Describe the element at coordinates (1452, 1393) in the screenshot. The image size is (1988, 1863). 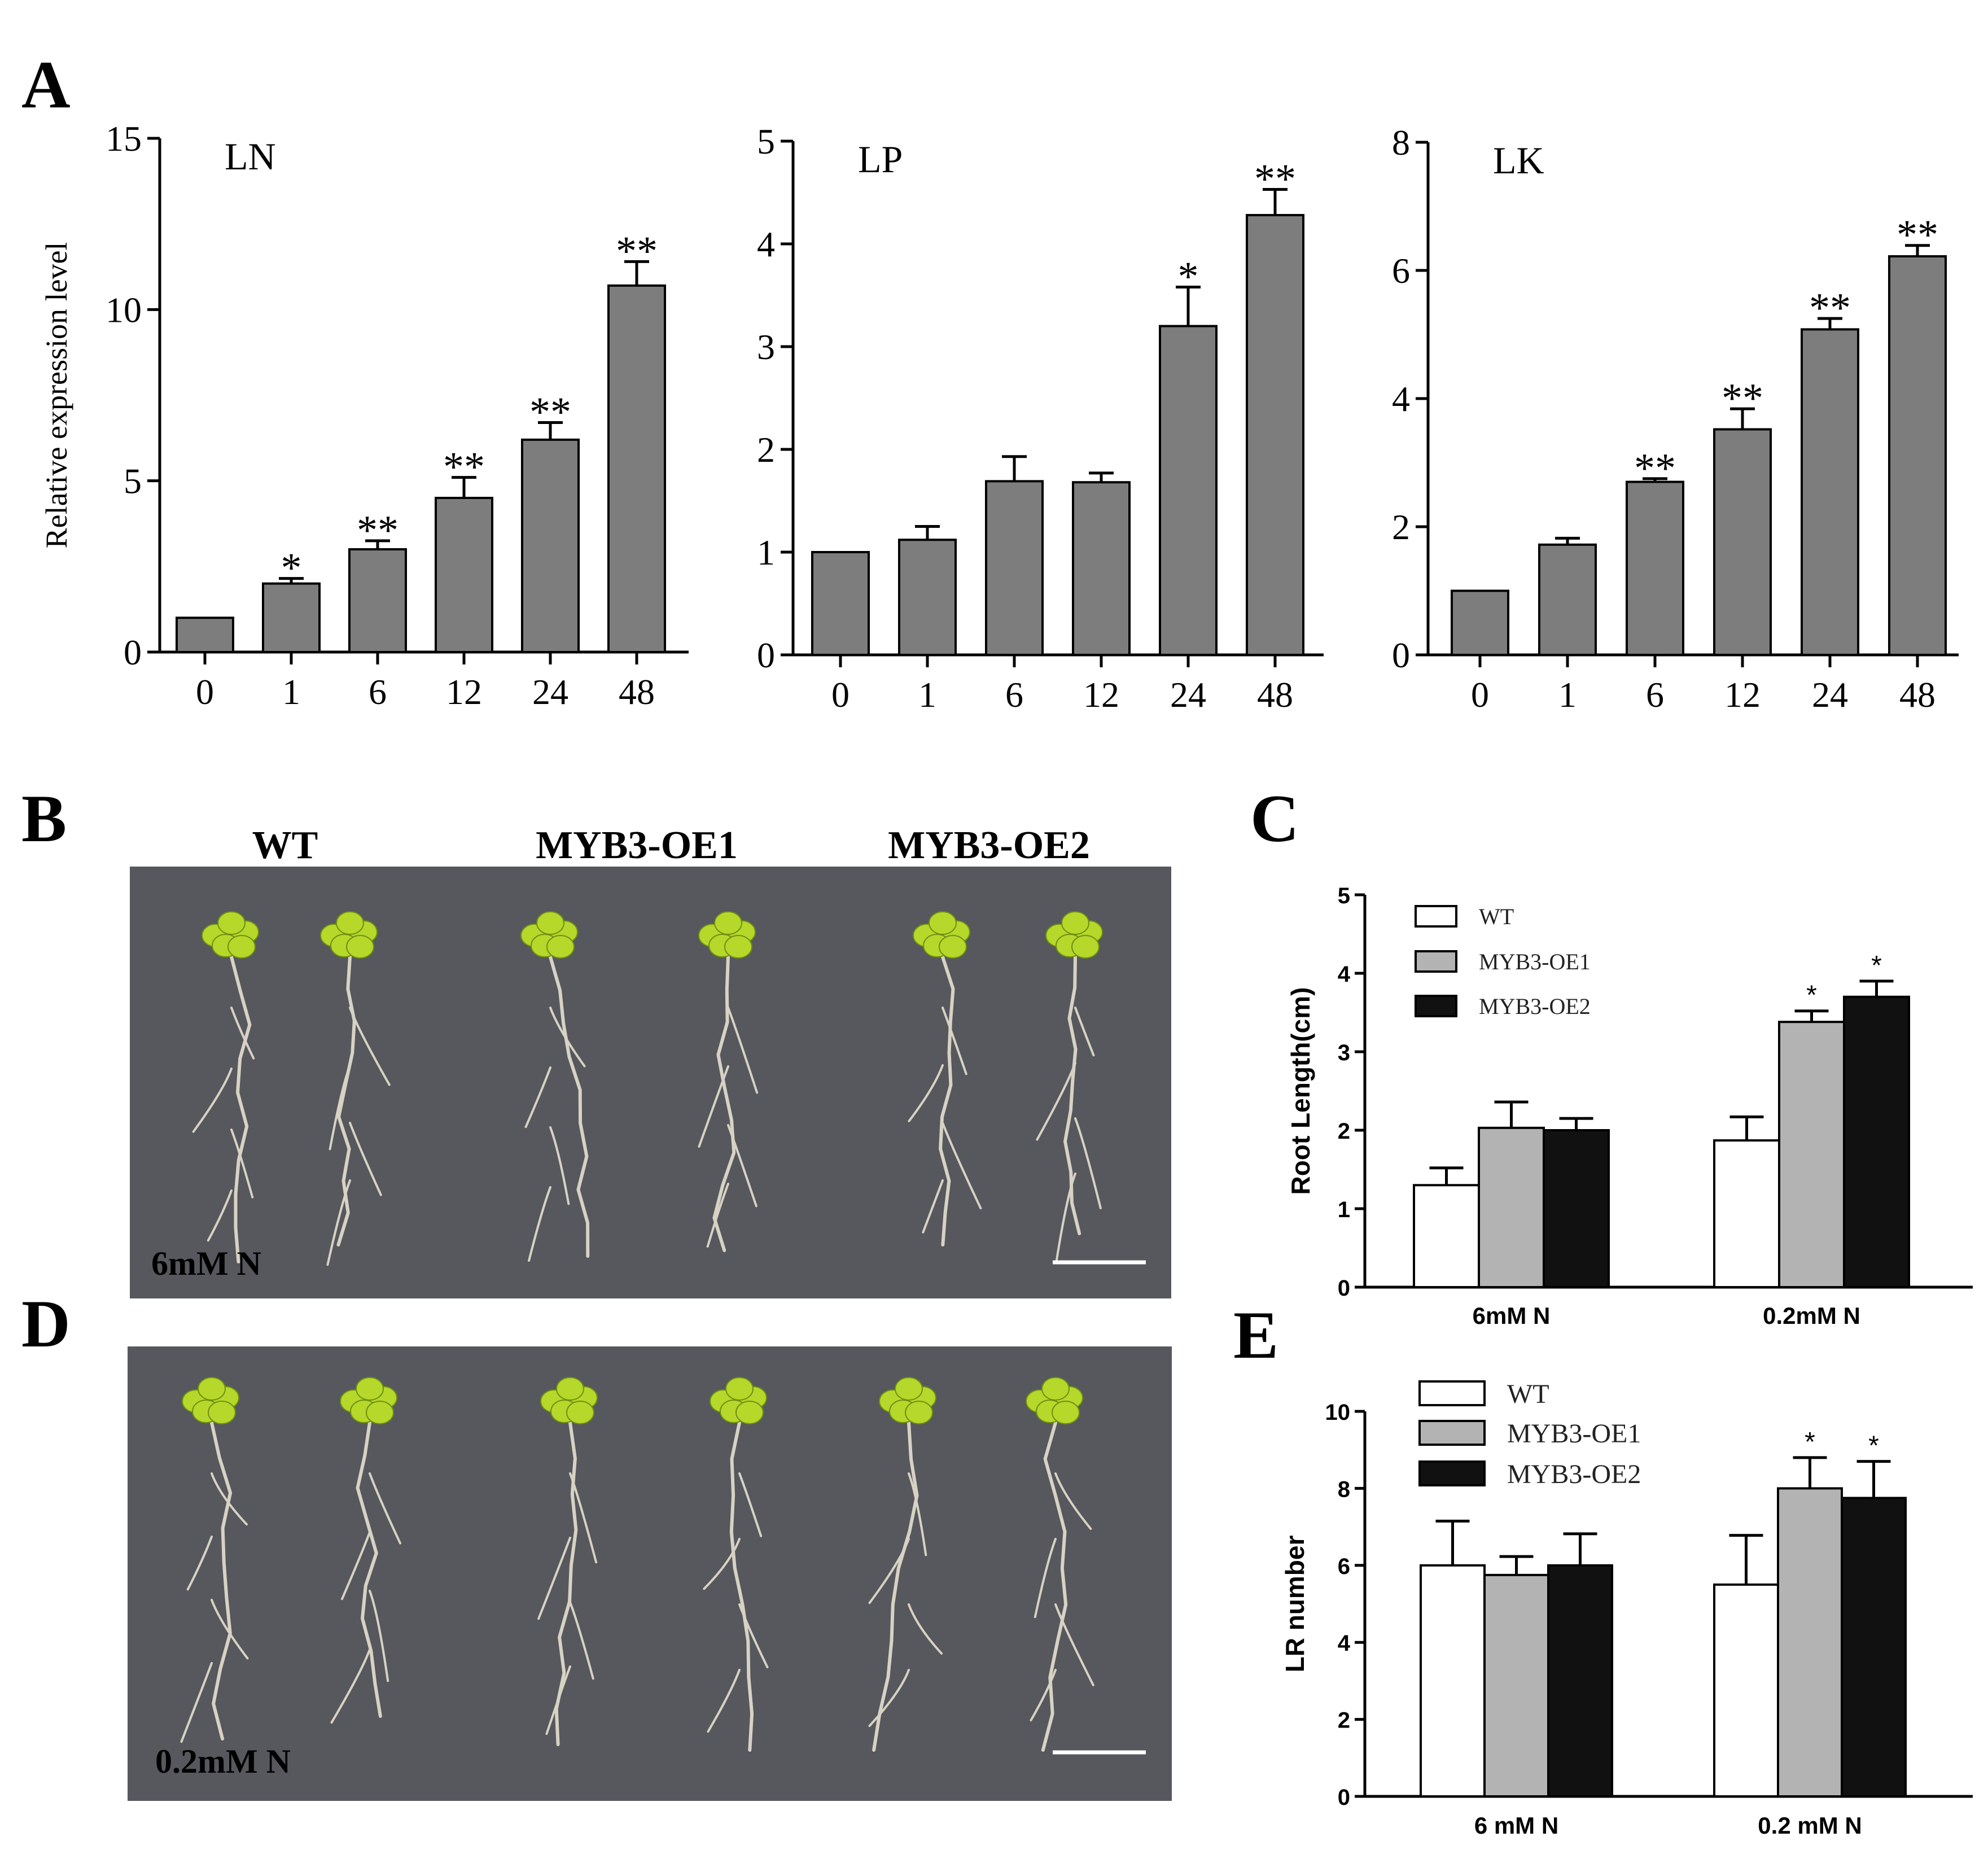
I see `legend-swatch` at that location.